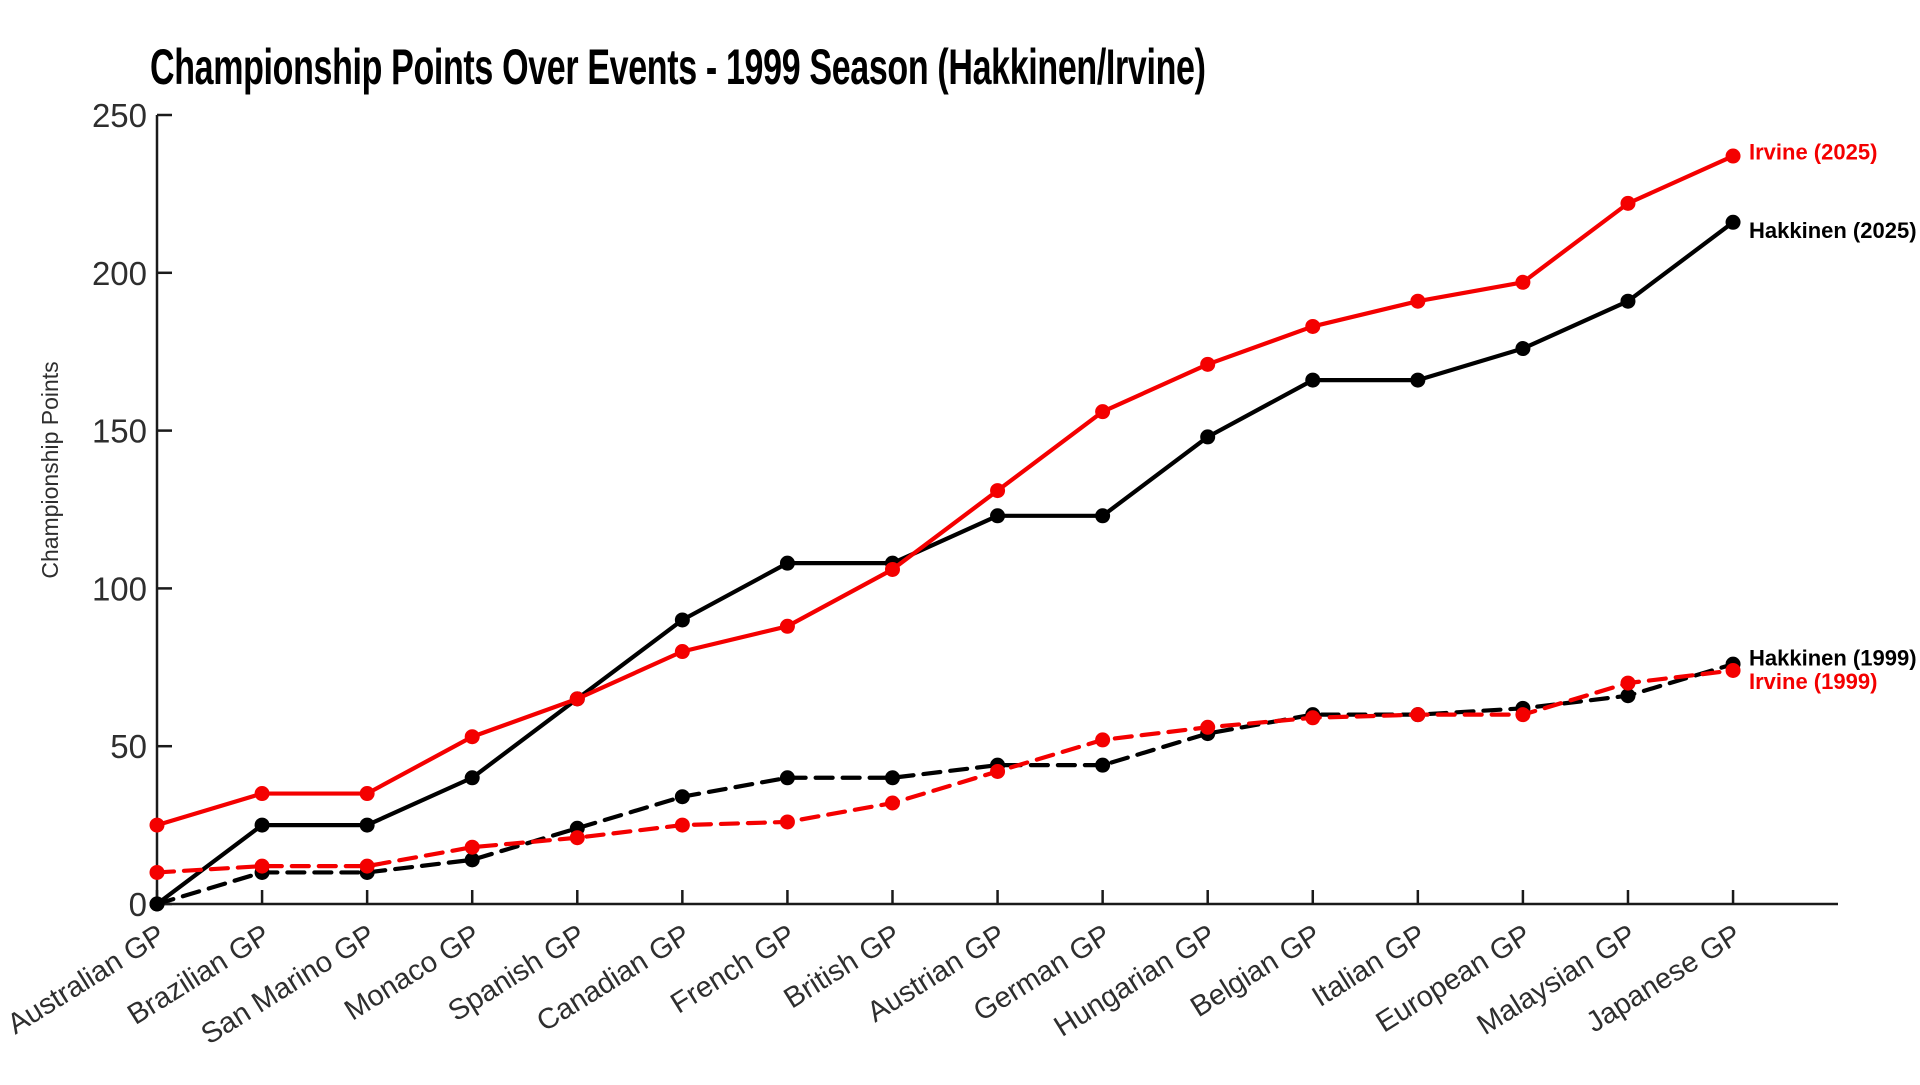 Image resolution: width=1920 pixels, height=1085 pixels. What do you see at coordinates (1833, 658) in the screenshot?
I see `series-end-label: Hakkinen (1999)` at bounding box center [1833, 658].